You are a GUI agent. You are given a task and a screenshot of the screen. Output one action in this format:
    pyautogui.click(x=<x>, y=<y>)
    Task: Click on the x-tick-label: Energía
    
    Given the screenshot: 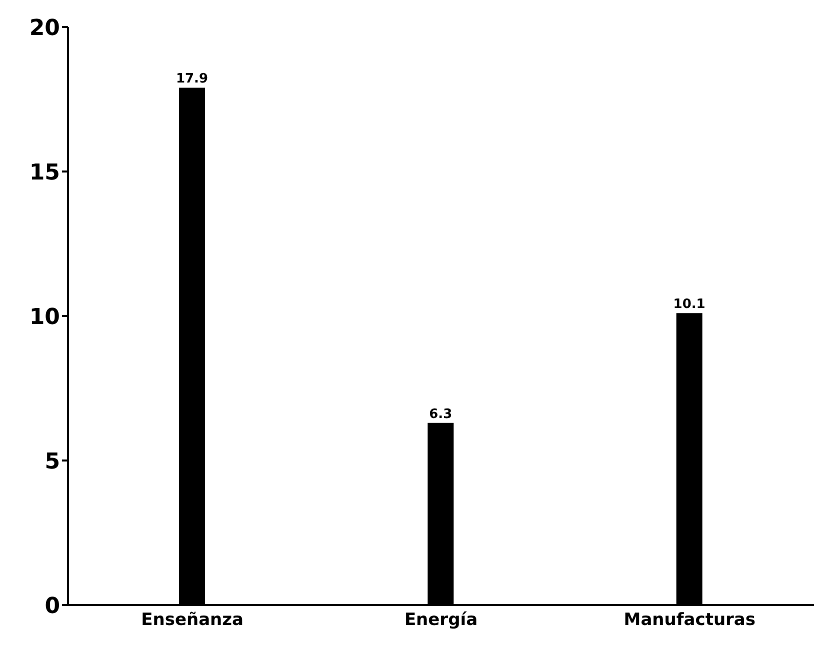 What is the action you would take?
    pyautogui.click(x=441, y=620)
    